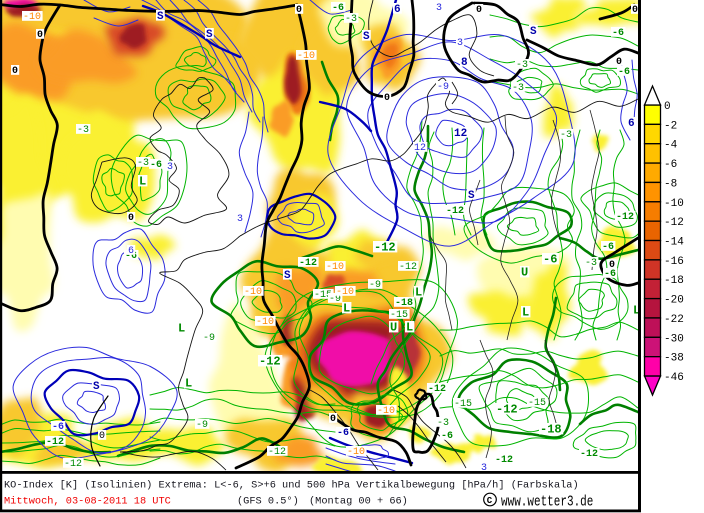  Describe the element at coordinates (674, 301) in the screenshot. I see `svg-text: -20` at that location.